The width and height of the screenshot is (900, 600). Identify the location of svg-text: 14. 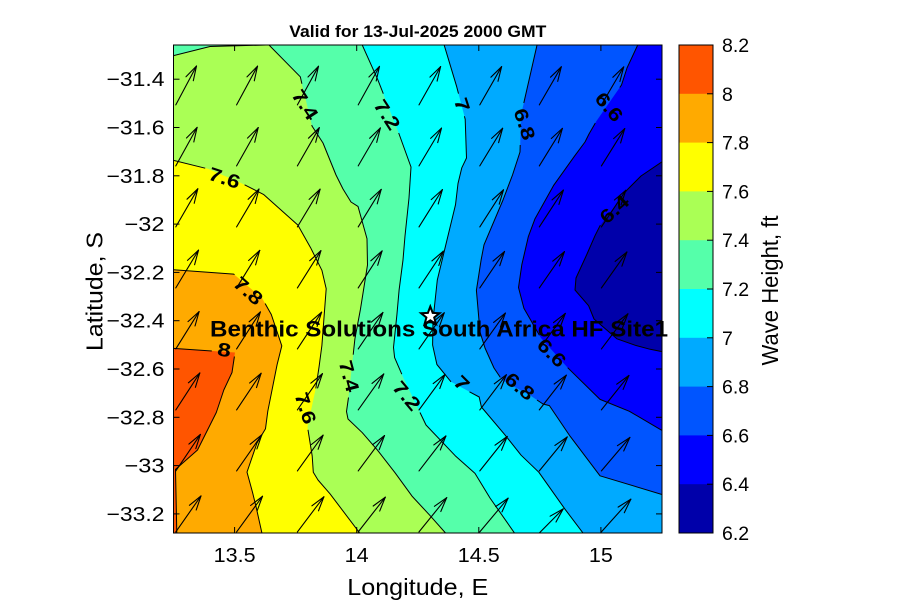
(357, 556).